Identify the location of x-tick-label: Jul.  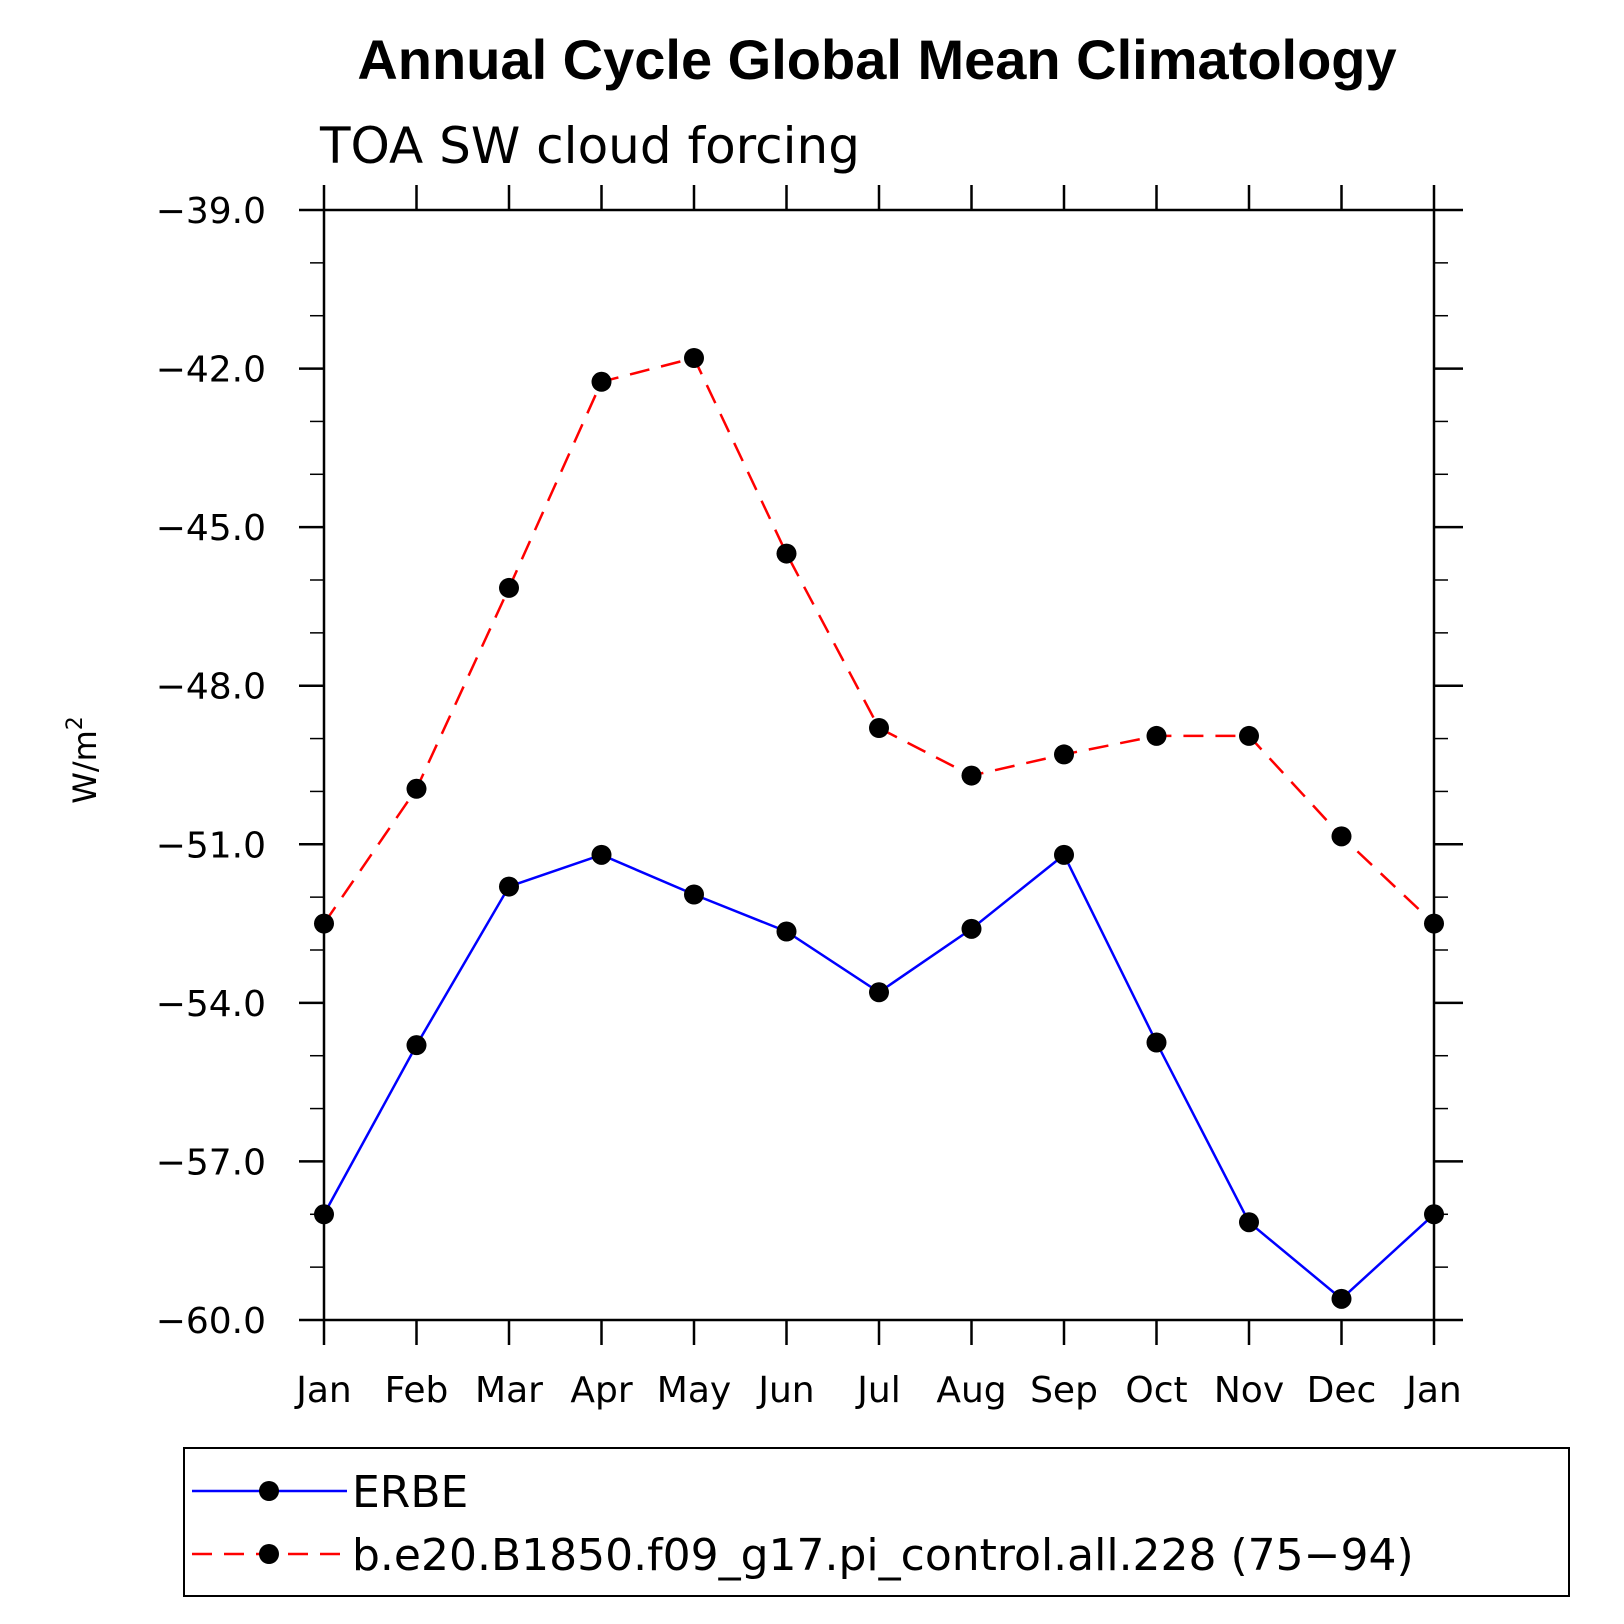
(877, 1390).